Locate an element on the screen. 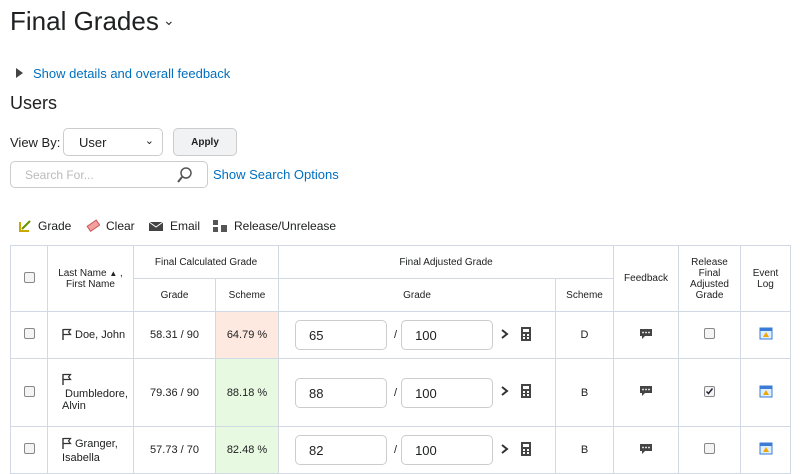 This screenshot has height=474, width=800. toolbar-email: Email is located at coordinates (174, 226).